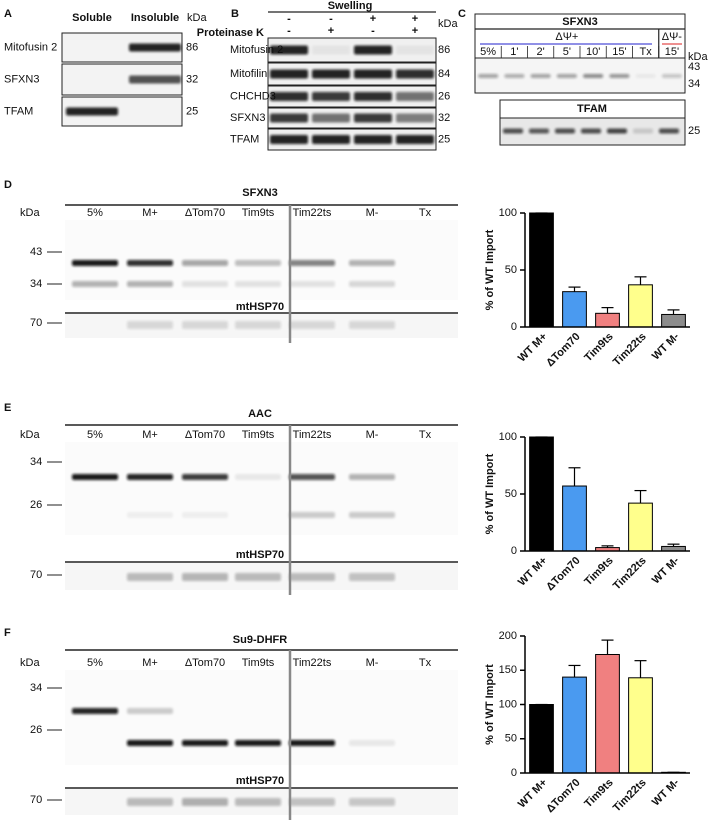 The image size is (709, 821). Describe the element at coordinates (260, 640) in the screenshot. I see `blot-title: Su9-DHFR` at that location.